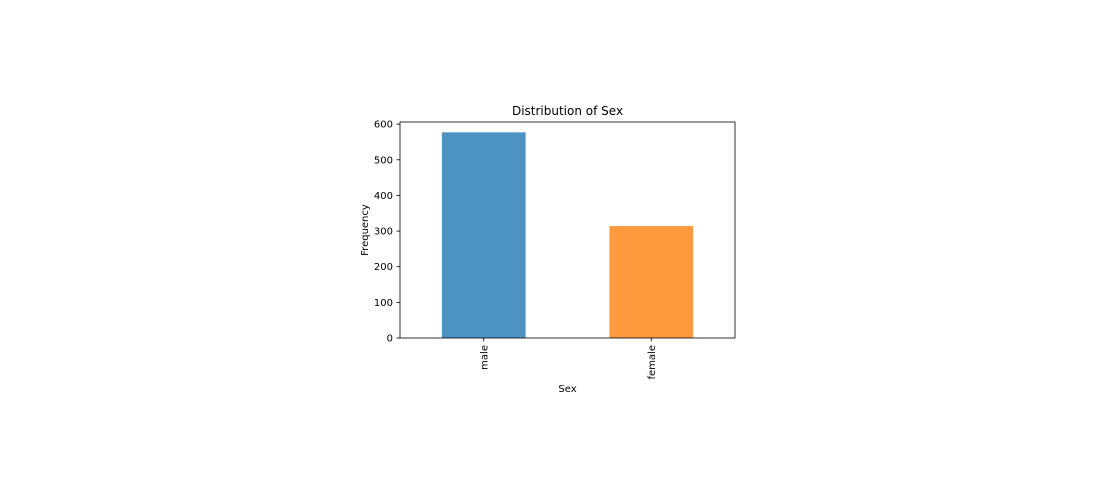  What do you see at coordinates (567, 111) in the screenshot?
I see `chart-title: Distribution of Sex` at bounding box center [567, 111].